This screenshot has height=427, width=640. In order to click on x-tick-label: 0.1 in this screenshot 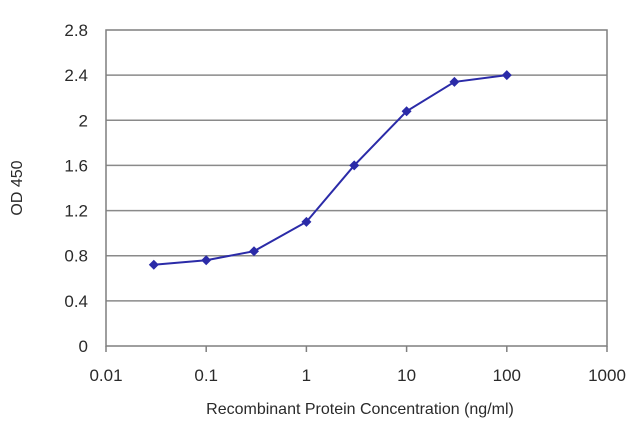, I will do `click(206, 375)`.